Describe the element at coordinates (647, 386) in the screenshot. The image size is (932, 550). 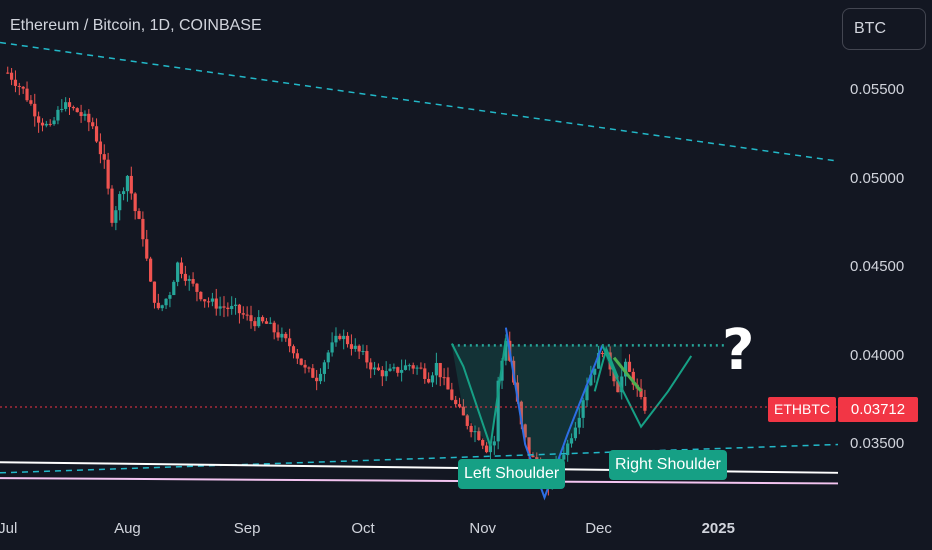
I see `right-shoulder-projection` at that location.